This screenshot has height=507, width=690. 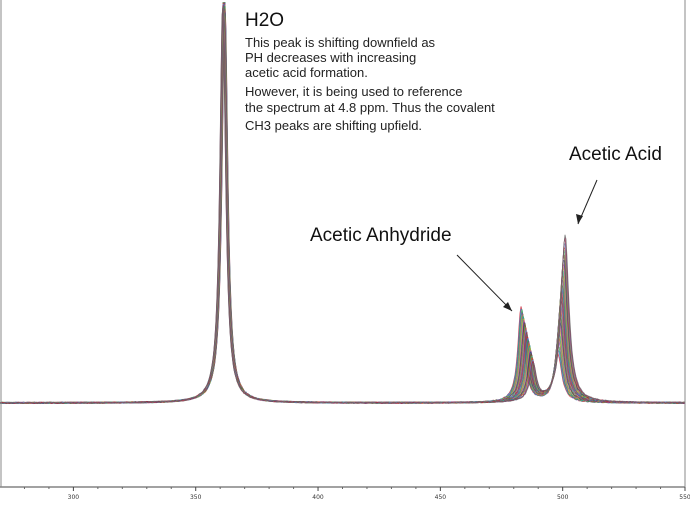 What do you see at coordinates (74, 497) in the screenshot?
I see `x-tick-label: 300` at bounding box center [74, 497].